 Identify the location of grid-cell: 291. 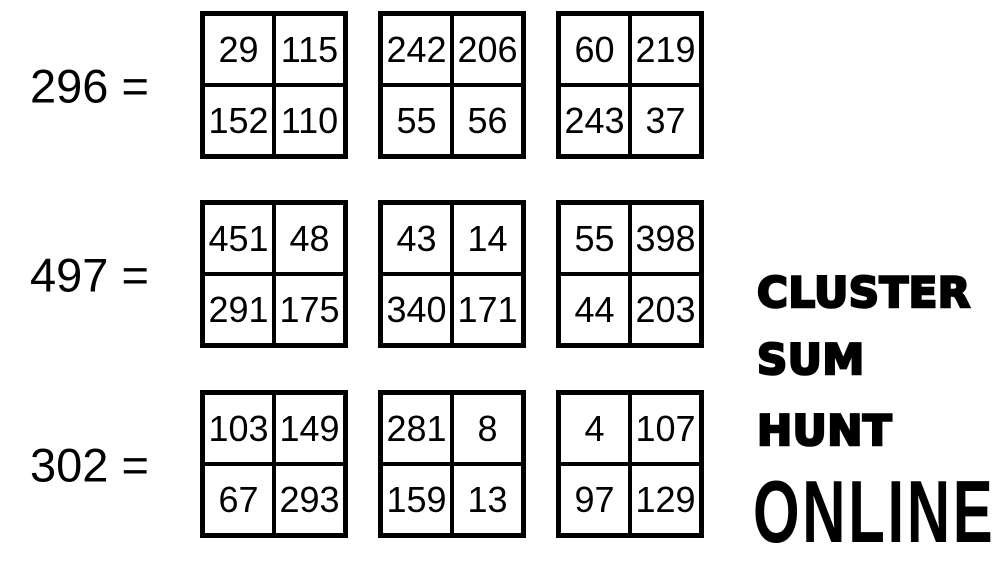
(238, 309).